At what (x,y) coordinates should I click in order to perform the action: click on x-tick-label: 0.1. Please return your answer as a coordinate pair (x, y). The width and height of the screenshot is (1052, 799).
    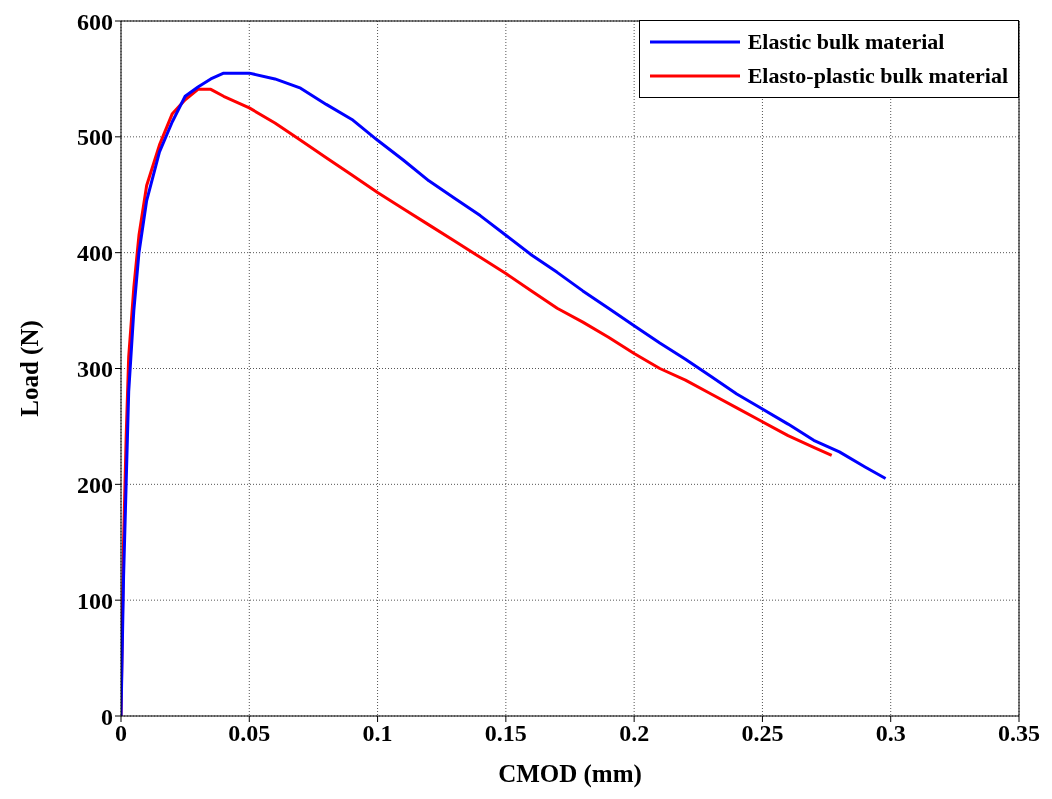
    Looking at the image, I should click on (377, 733).